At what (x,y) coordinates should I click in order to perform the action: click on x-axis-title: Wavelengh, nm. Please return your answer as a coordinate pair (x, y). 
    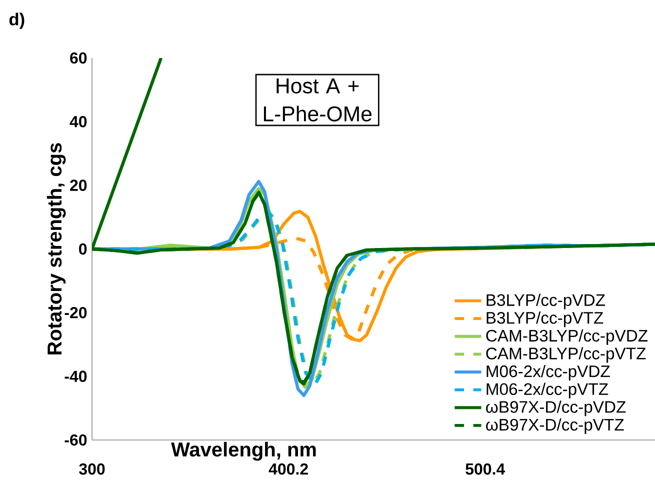
    Looking at the image, I should click on (243, 451).